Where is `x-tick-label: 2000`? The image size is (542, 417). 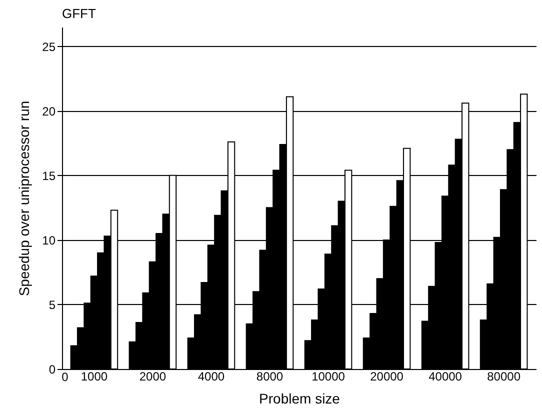
x-tick-label: 2000 is located at coordinates (152, 377).